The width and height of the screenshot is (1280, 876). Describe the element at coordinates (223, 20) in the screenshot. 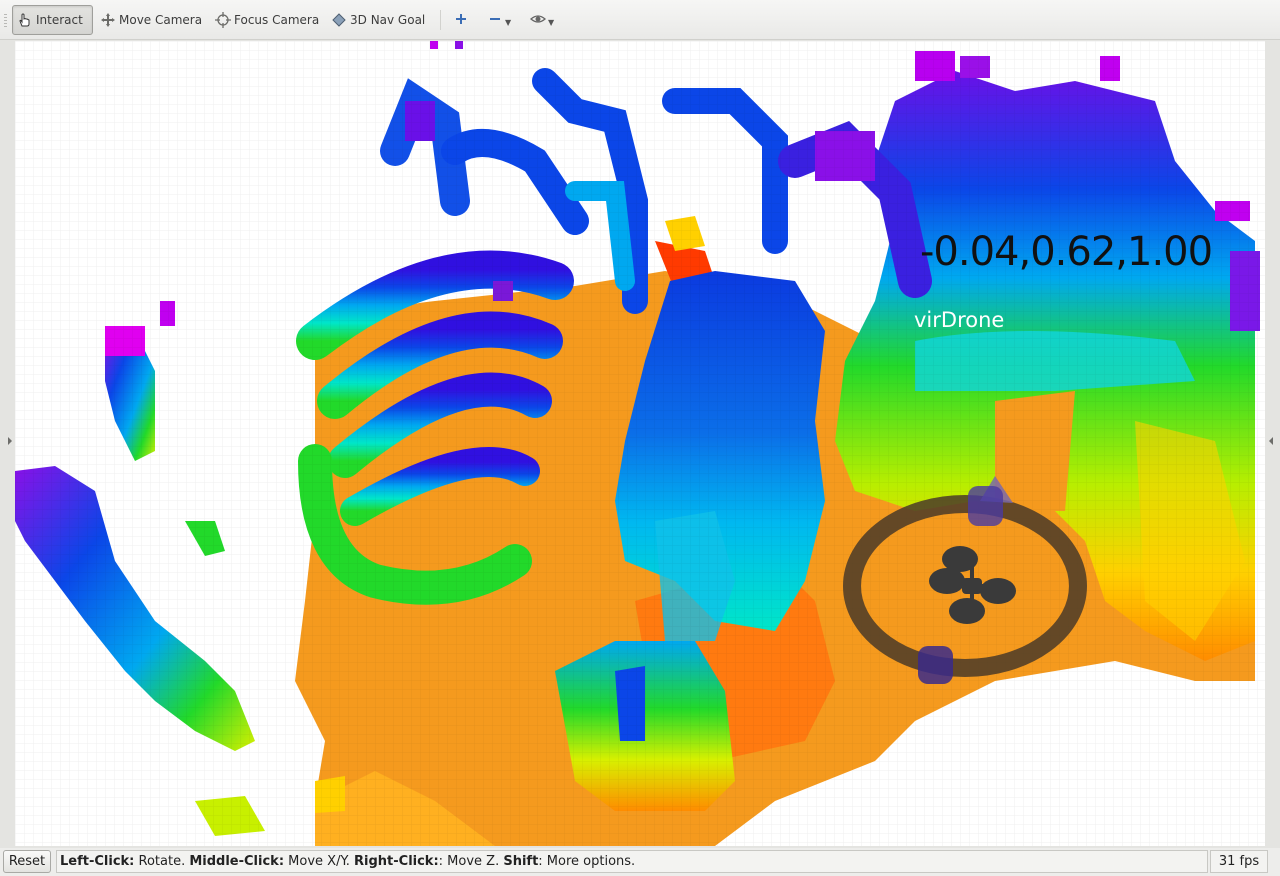

I see `focus-crosshair-icon` at that location.